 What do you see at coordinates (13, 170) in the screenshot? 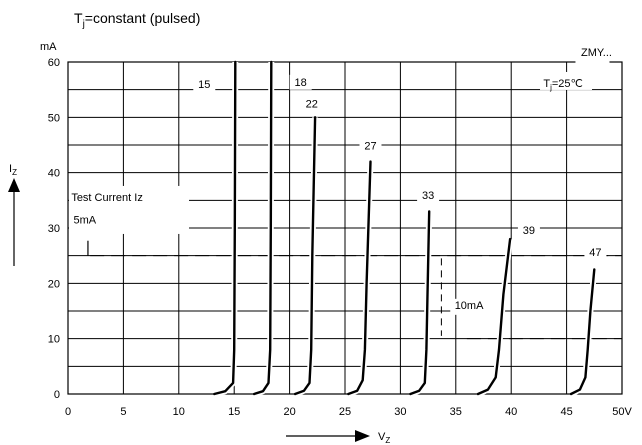
I see `y-axis-label: IZ` at bounding box center [13, 170].